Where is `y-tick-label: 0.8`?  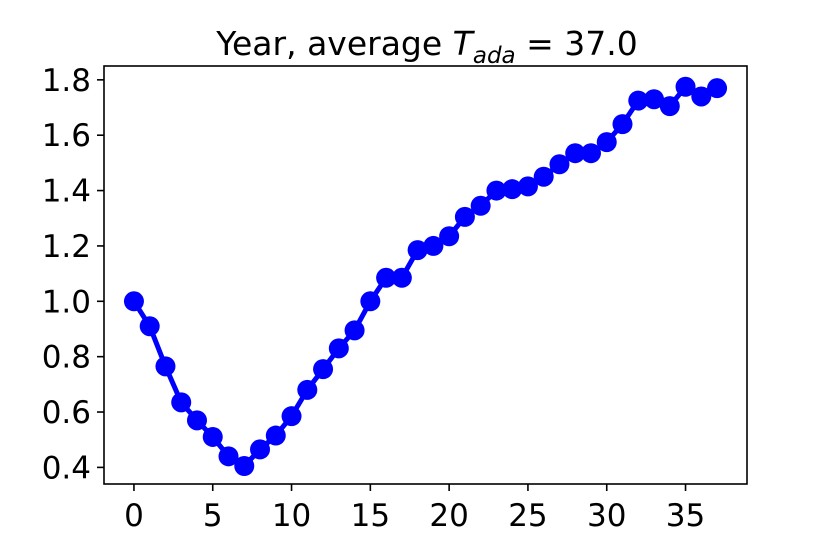 y-tick-label: 0.8 is located at coordinates (66, 358).